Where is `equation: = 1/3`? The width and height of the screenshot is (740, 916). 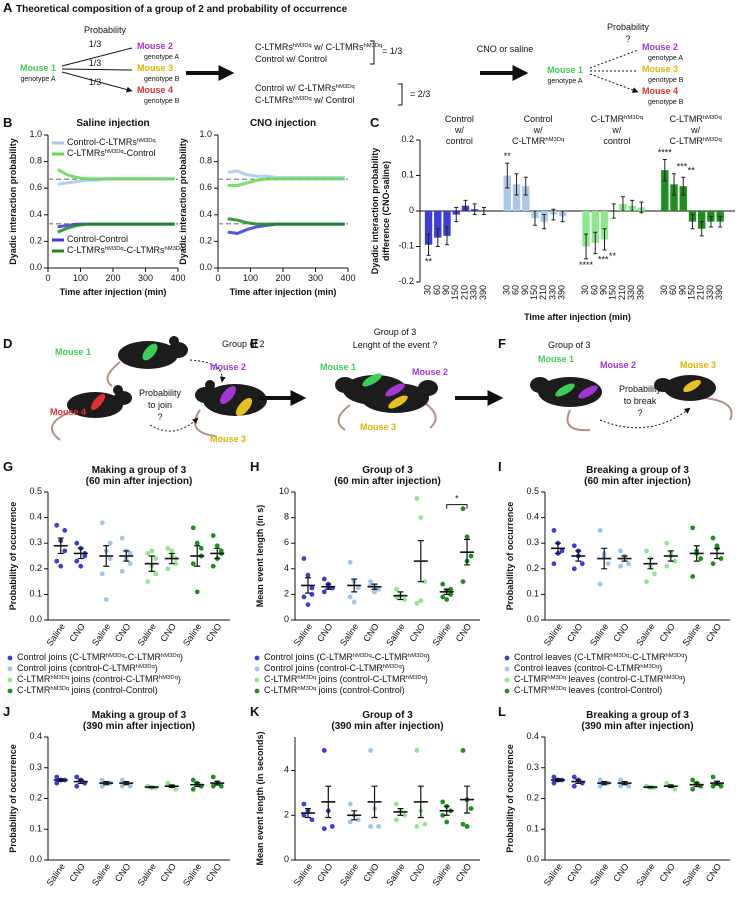
equation: = 1/3 is located at coordinates (392, 51).